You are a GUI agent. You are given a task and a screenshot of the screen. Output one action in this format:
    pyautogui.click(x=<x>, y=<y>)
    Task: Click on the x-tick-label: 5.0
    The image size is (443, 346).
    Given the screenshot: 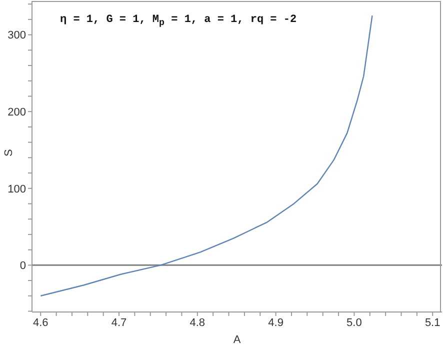 What is the action you would take?
    pyautogui.click(x=354, y=322)
    